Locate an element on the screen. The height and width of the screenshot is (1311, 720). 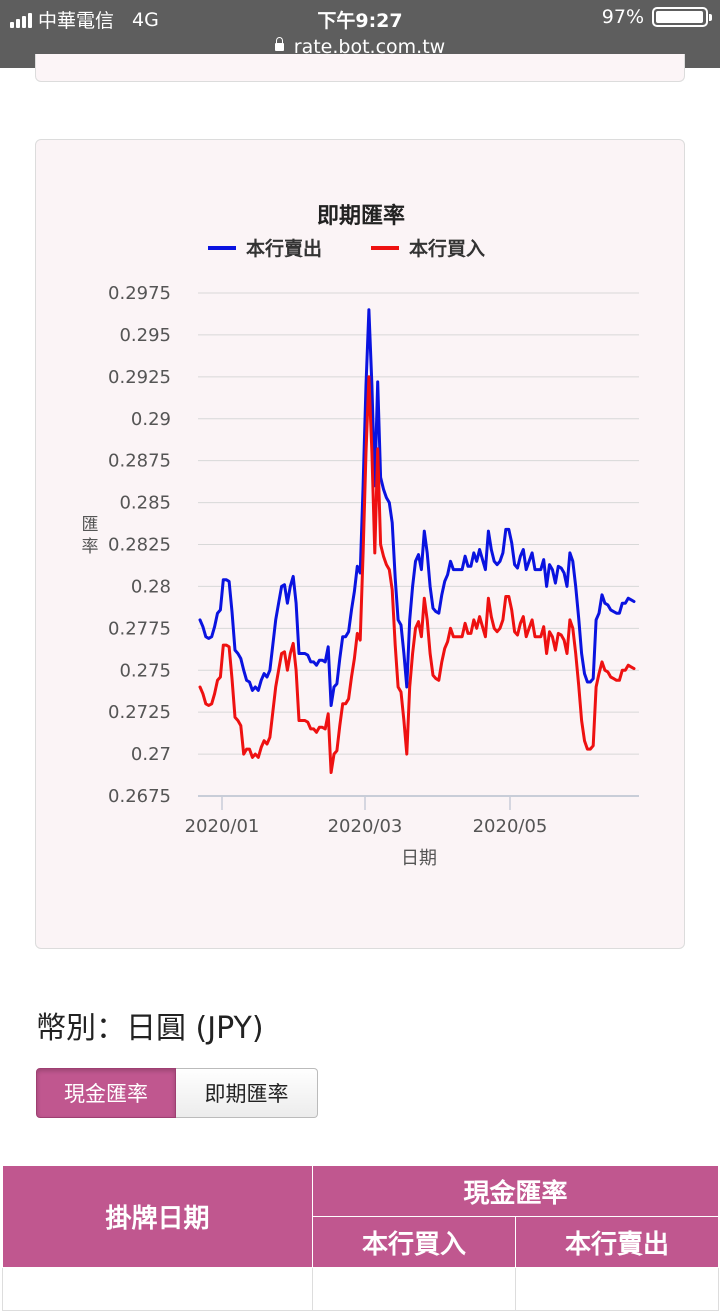
table-row is located at coordinates (361, 1289).